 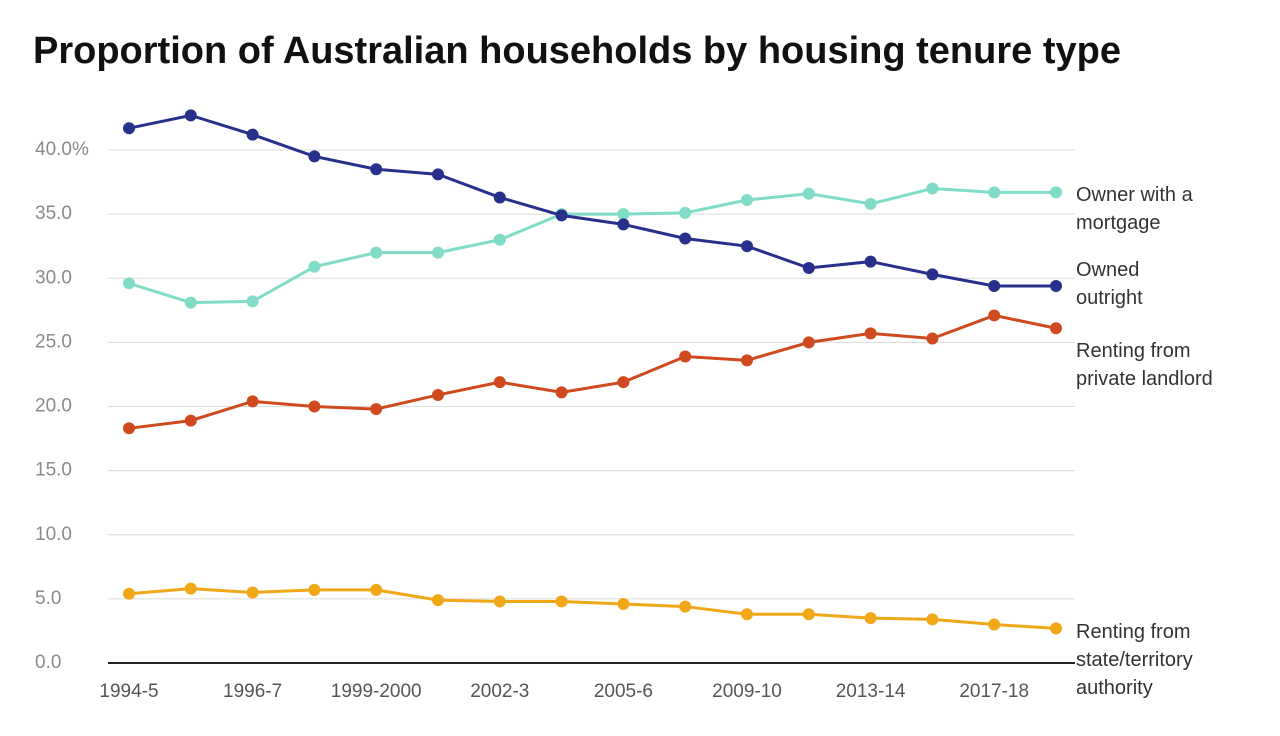 I want to click on x-tick-label: 2002-3, so click(x=499, y=691).